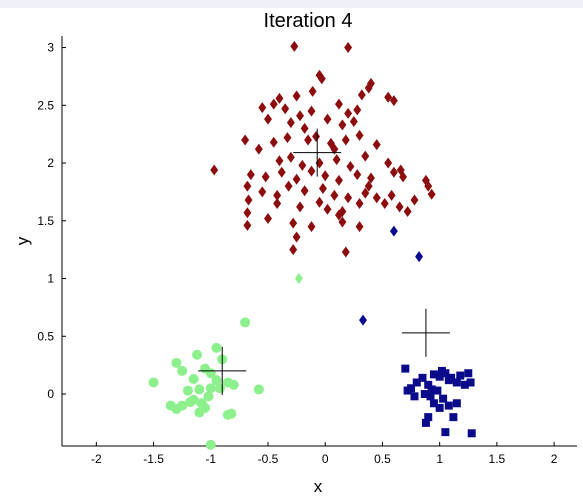 The width and height of the screenshot is (583, 497). What do you see at coordinates (439, 459) in the screenshot?
I see `x-tick-label: 1` at bounding box center [439, 459].